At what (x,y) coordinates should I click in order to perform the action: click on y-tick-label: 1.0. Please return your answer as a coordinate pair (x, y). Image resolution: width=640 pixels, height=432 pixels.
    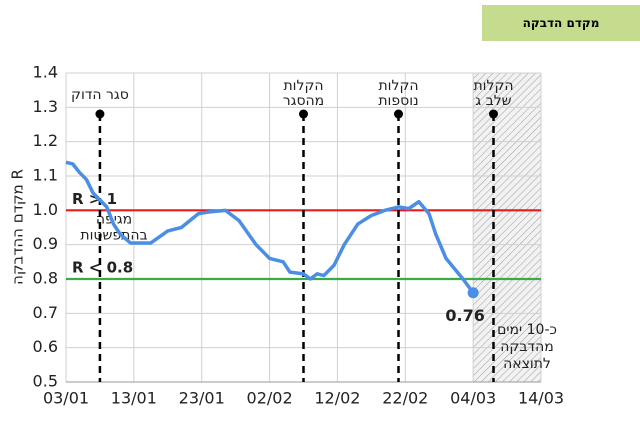
    Looking at the image, I should click on (45, 209).